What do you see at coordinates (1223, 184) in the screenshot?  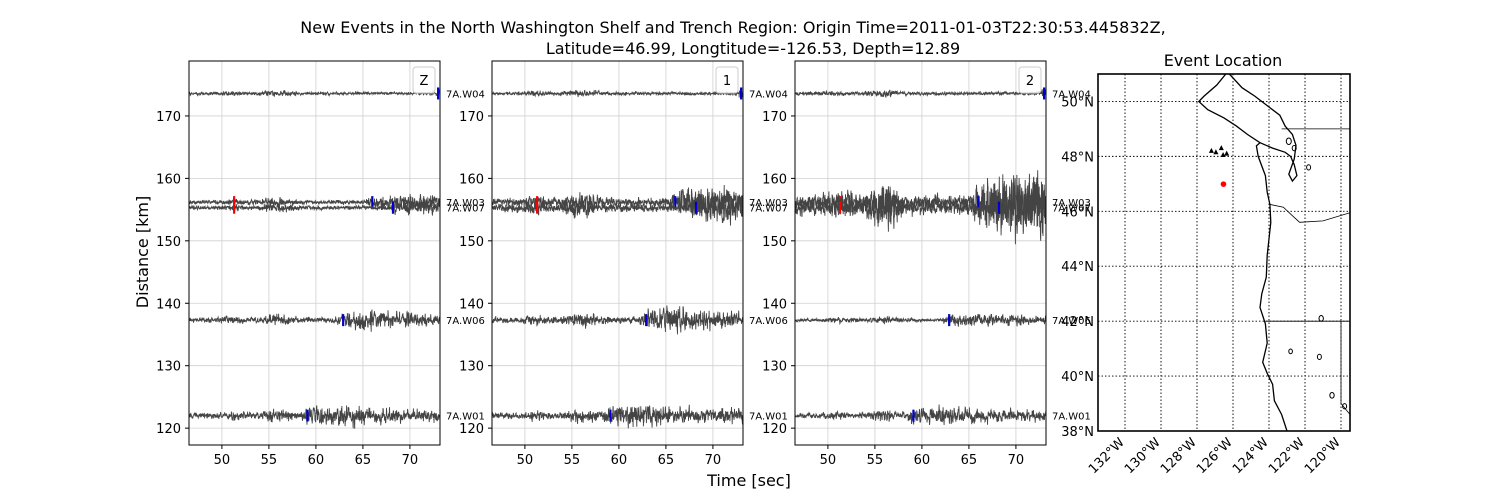 I see `event-marker` at bounding box center [1223, 184].